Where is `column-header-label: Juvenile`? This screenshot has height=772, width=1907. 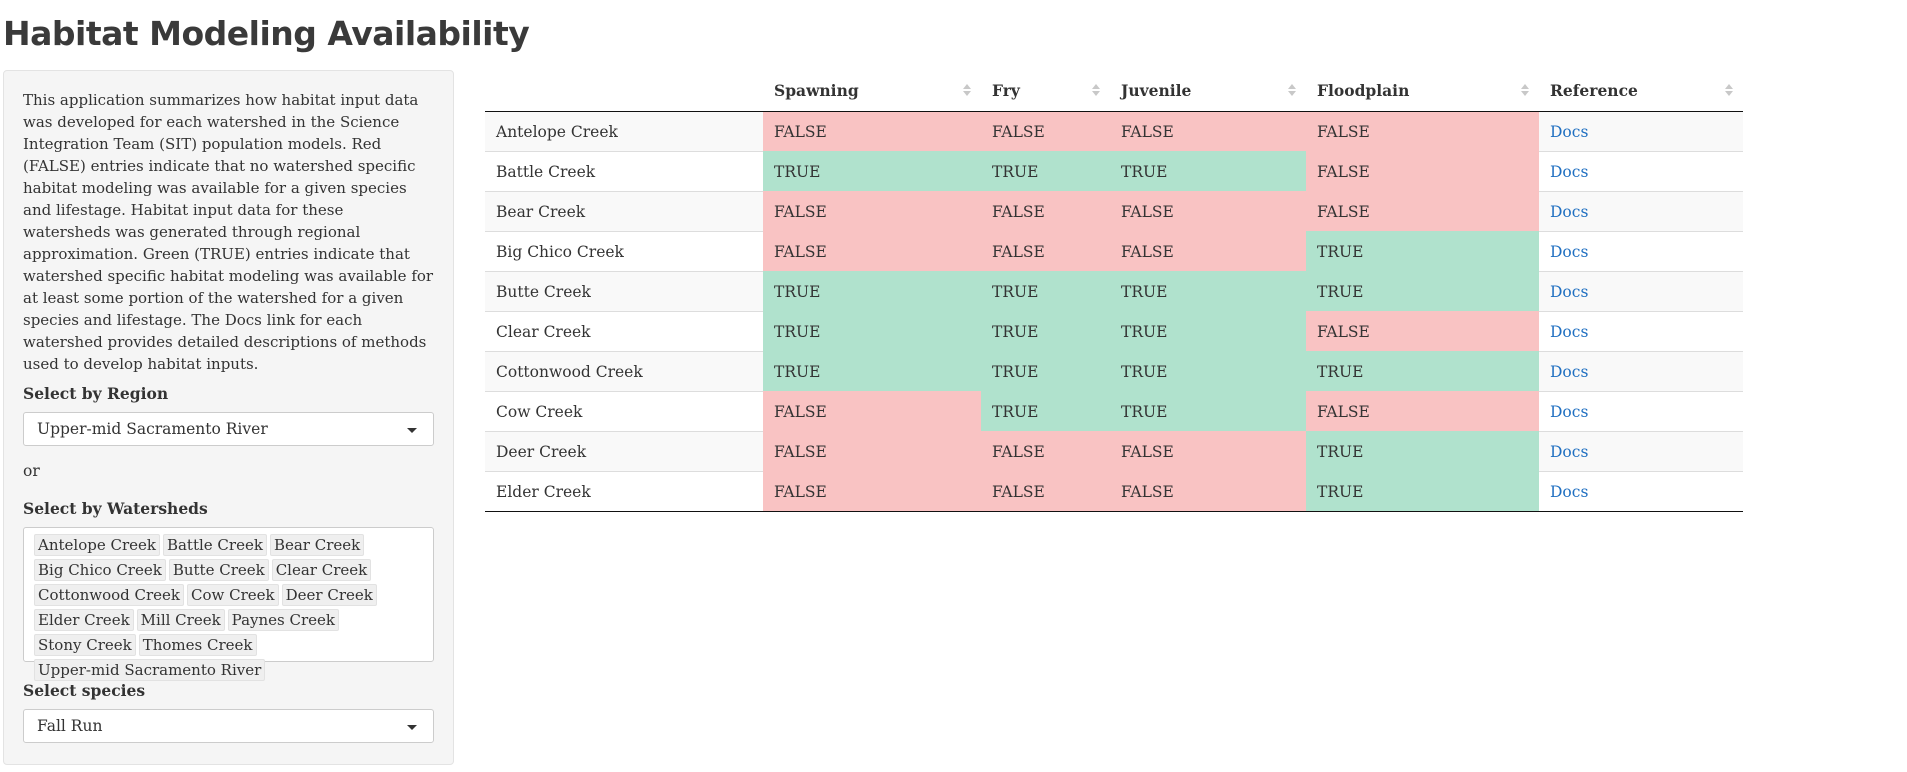
column-header-label: Juvenile is located at coordinates (1156, 90).